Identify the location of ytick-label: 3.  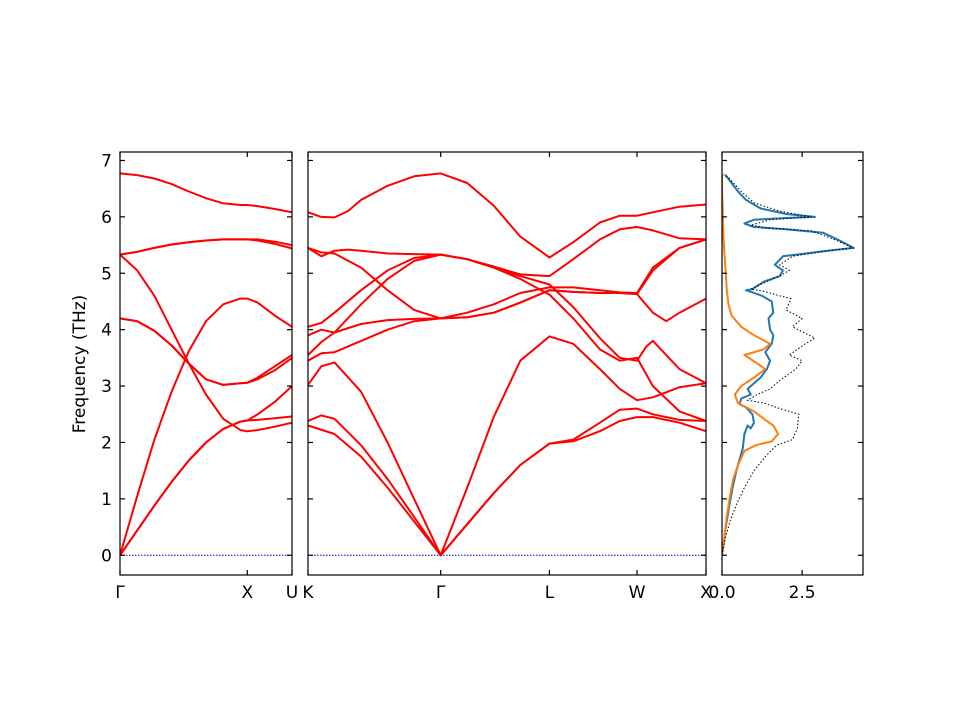
(106, 387).